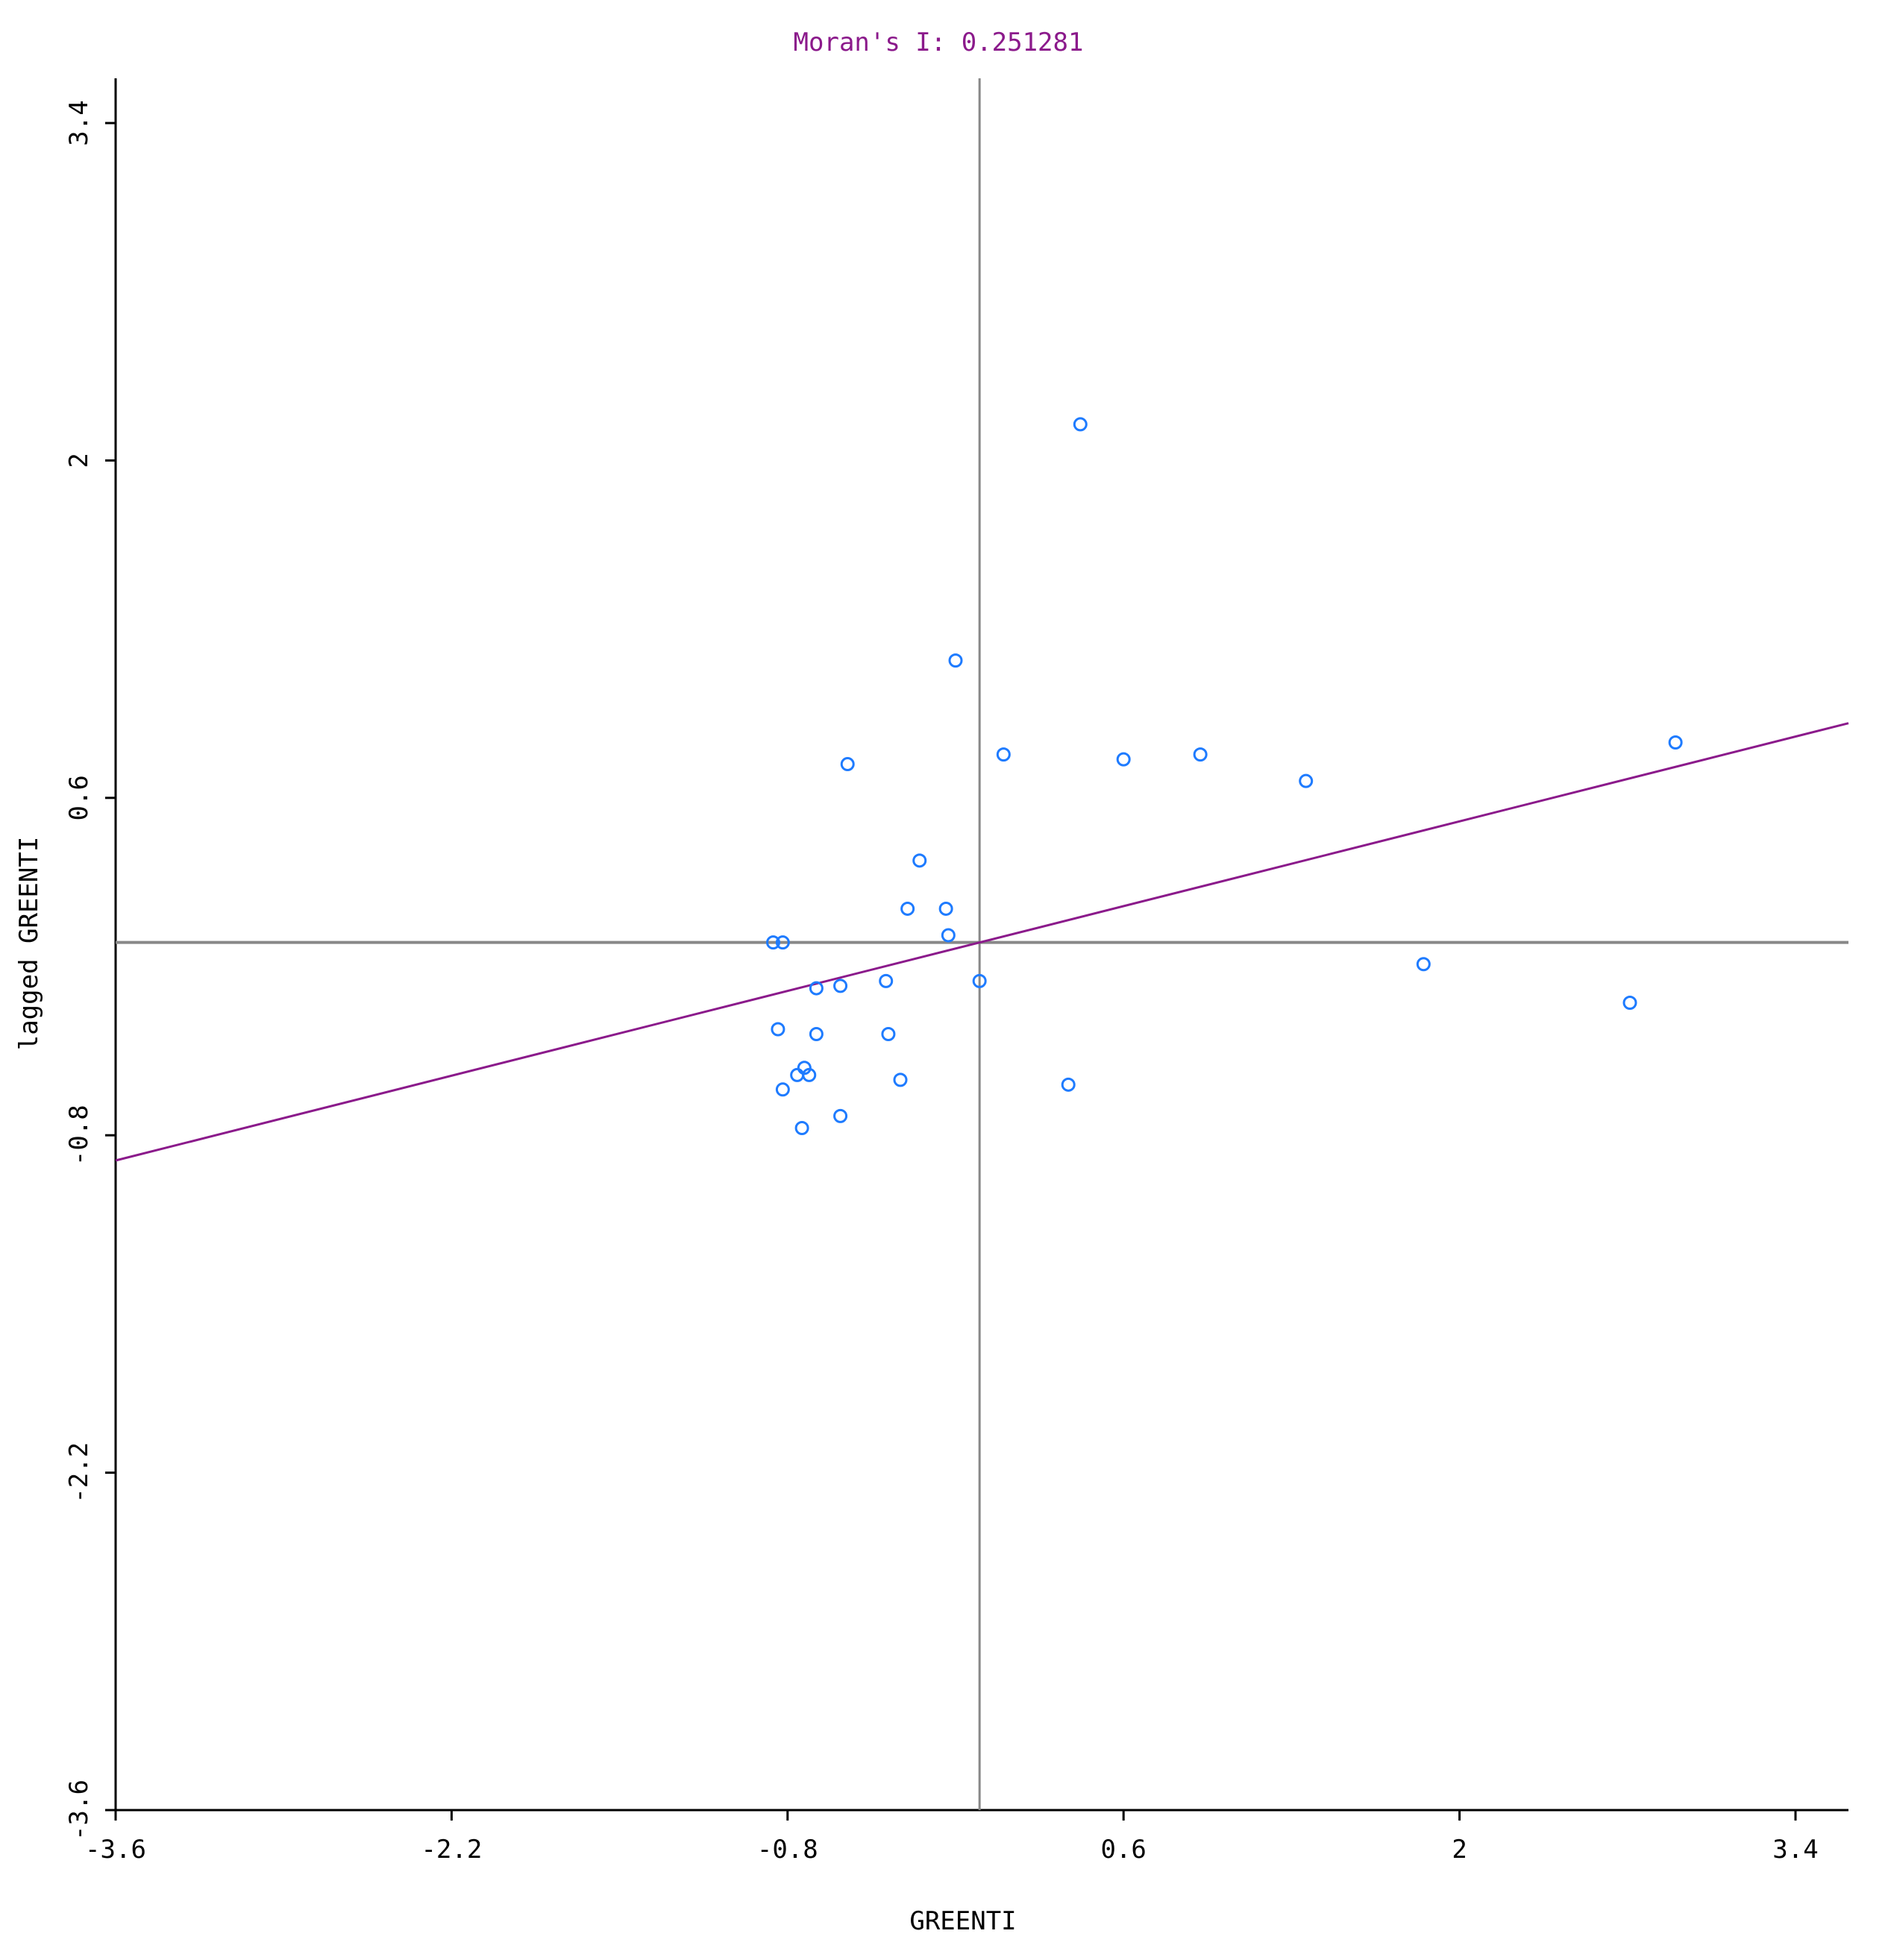 The image size is (1888, 1960). I want to click on chart-title: Moran's I: 0.251281, so click(939, 42).